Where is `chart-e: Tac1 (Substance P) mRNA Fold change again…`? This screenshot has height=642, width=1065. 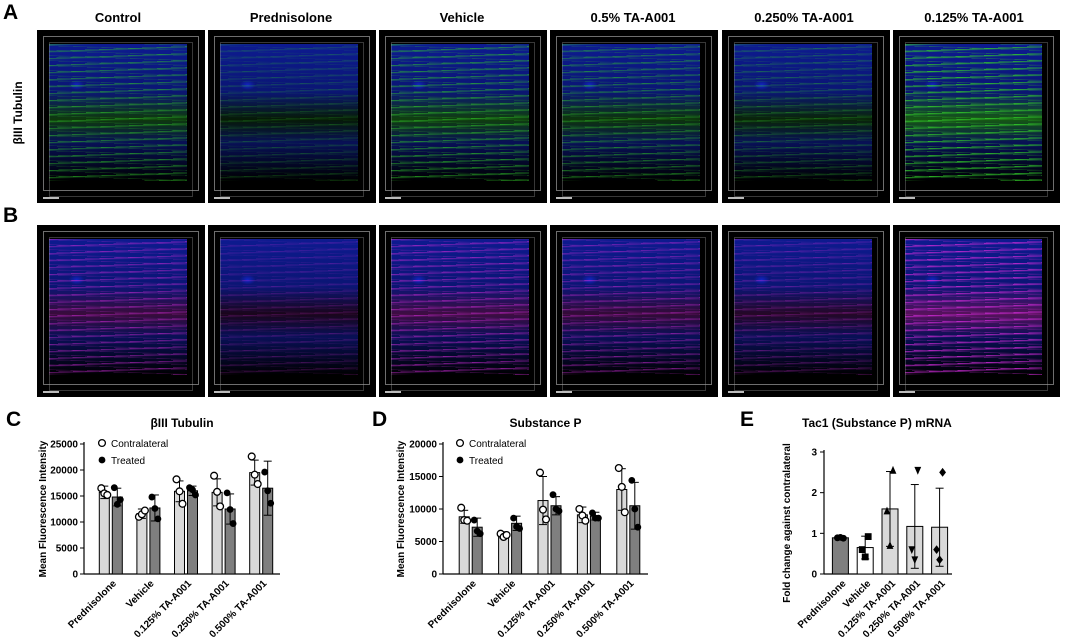 chart-e: Tac1 (Substance P) mRNA Fold change again… is located at coordinates (867, 528).